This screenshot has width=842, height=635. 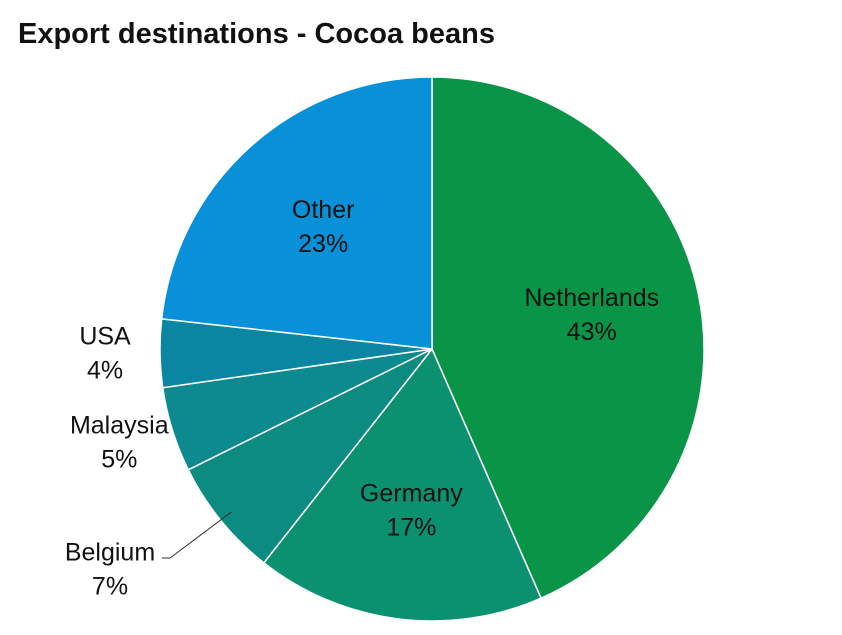 I want to click on slice-label: Other, so click(x=323, y=210).